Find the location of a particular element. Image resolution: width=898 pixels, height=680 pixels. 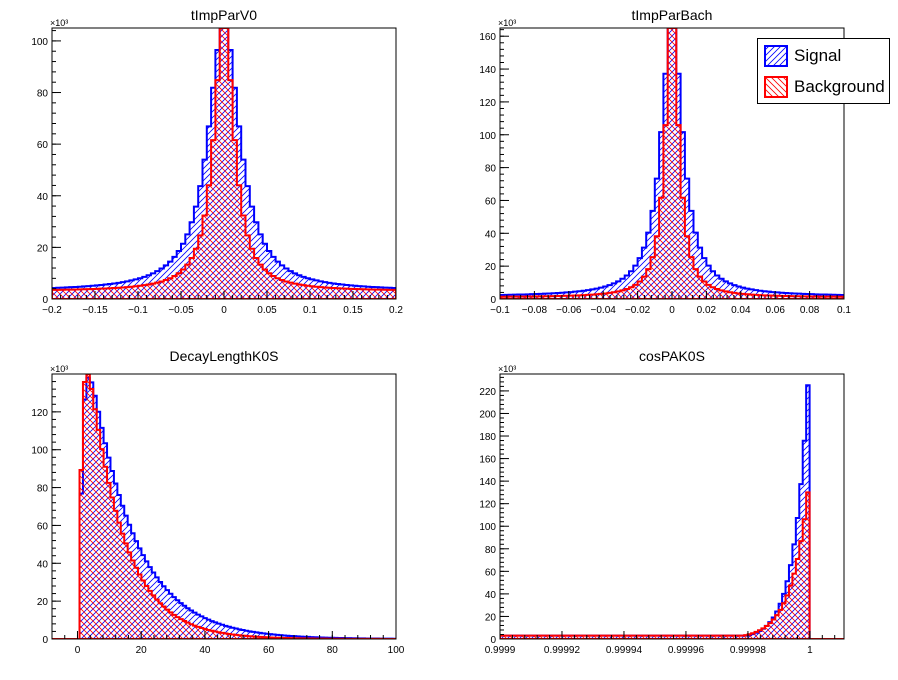

signal-swatch-icon is located at coordinates (776, 56).